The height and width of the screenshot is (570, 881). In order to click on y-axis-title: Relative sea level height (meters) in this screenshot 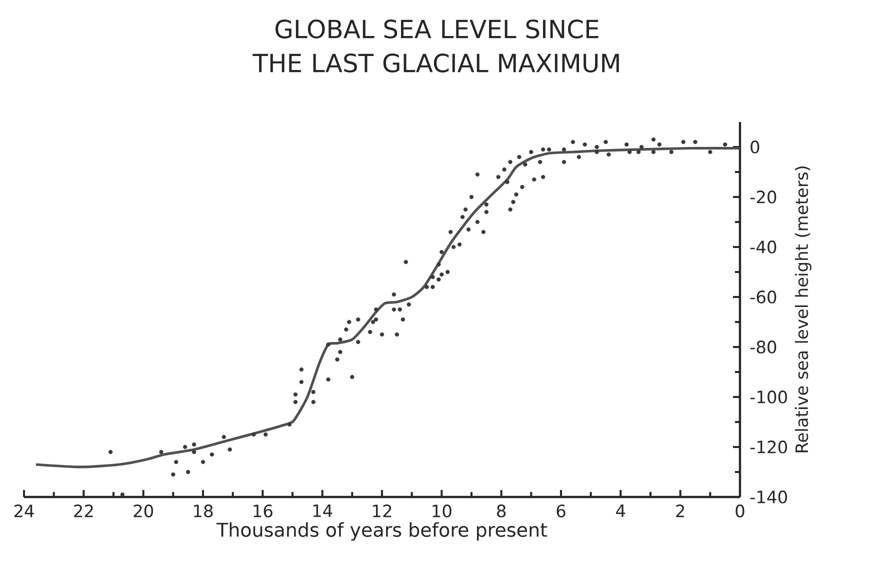, I will do `click(803, 309)`.